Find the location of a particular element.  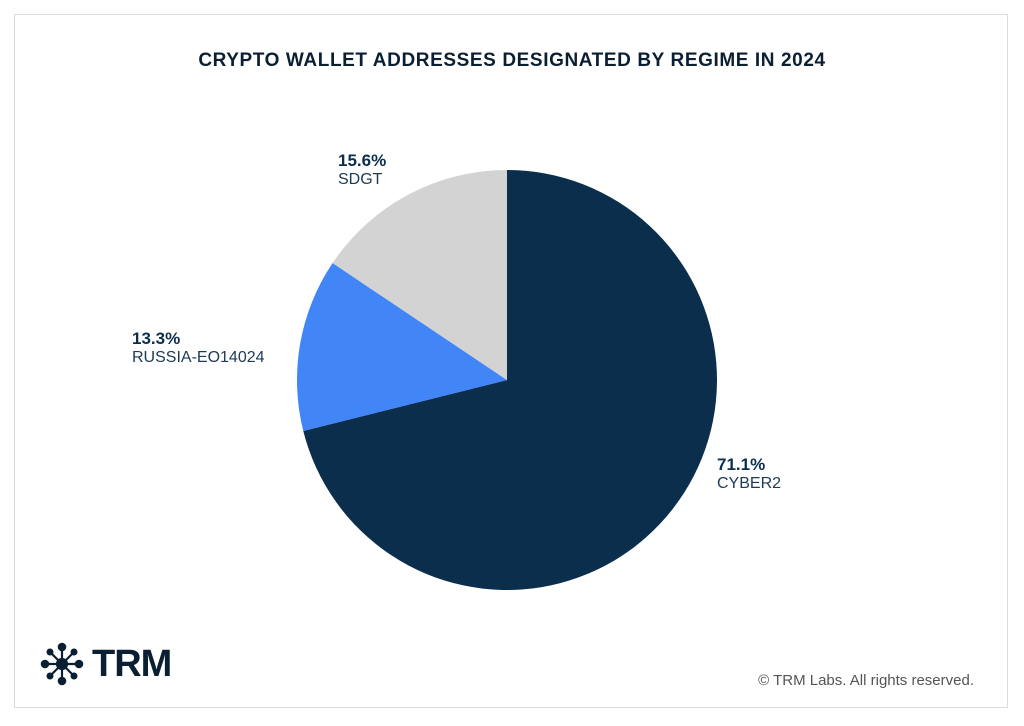

trm-logo: TRM is located at coordinates (106, 664).